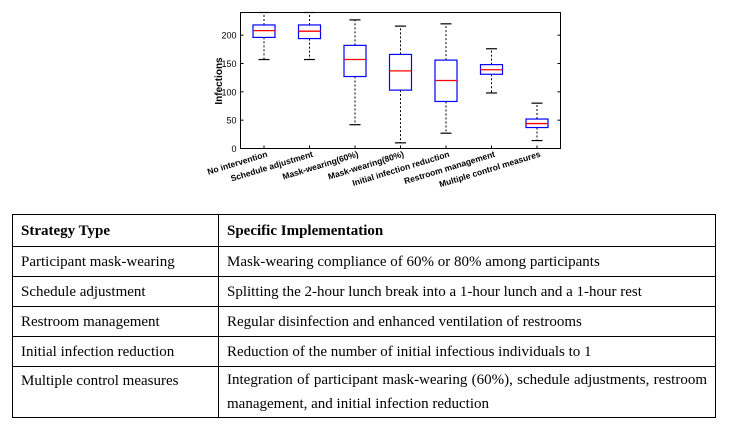  I want to click on y-axis: 0 50 100 150 200, so click(391, 92).